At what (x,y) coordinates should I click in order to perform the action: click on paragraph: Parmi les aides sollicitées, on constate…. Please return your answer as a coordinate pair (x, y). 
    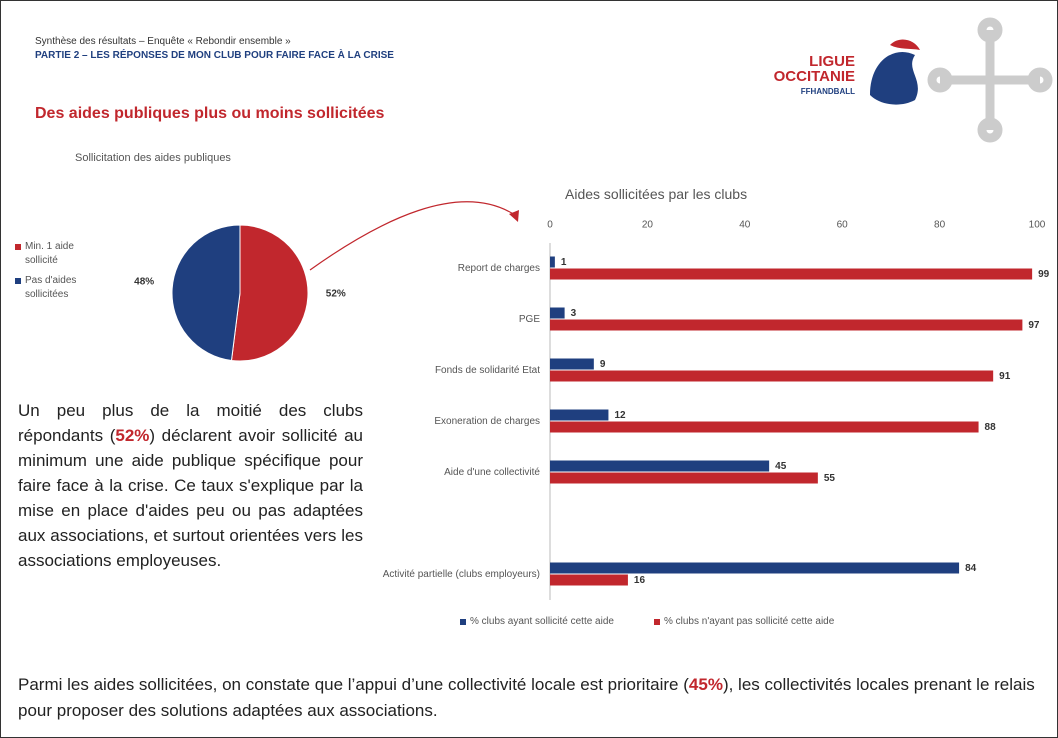
    Looking at the image, I should click on (530, 698).